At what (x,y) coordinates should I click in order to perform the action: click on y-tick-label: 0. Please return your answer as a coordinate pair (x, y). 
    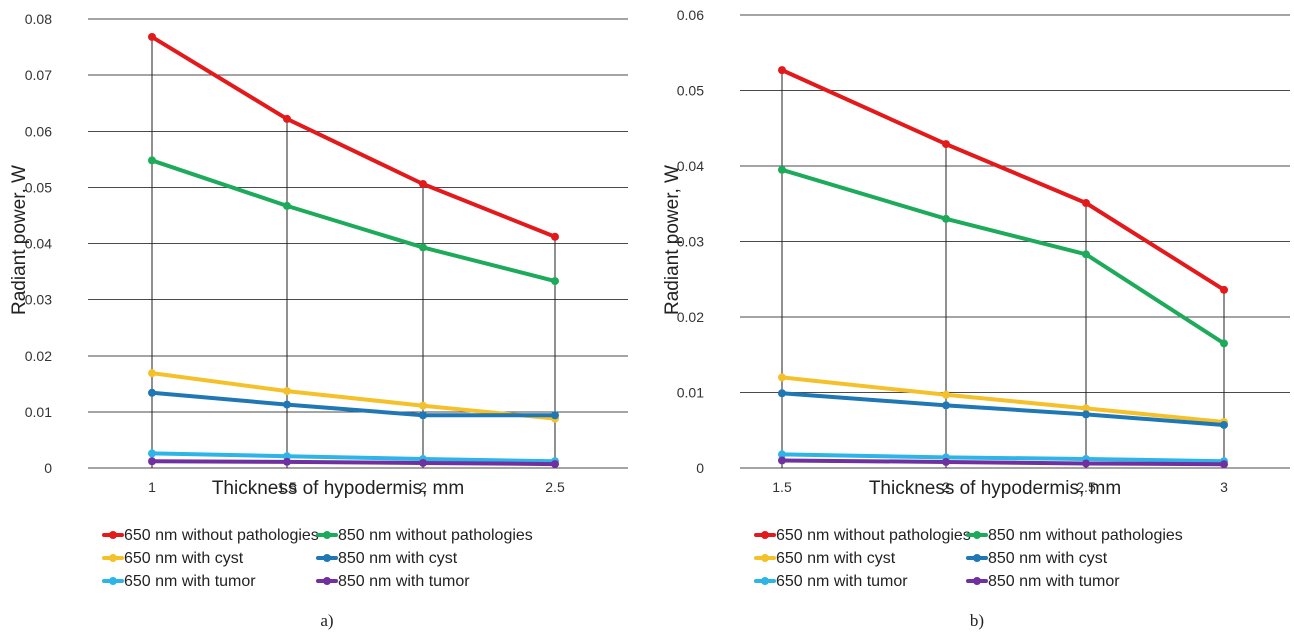
    Looking at the image, I should click on (48, 468).